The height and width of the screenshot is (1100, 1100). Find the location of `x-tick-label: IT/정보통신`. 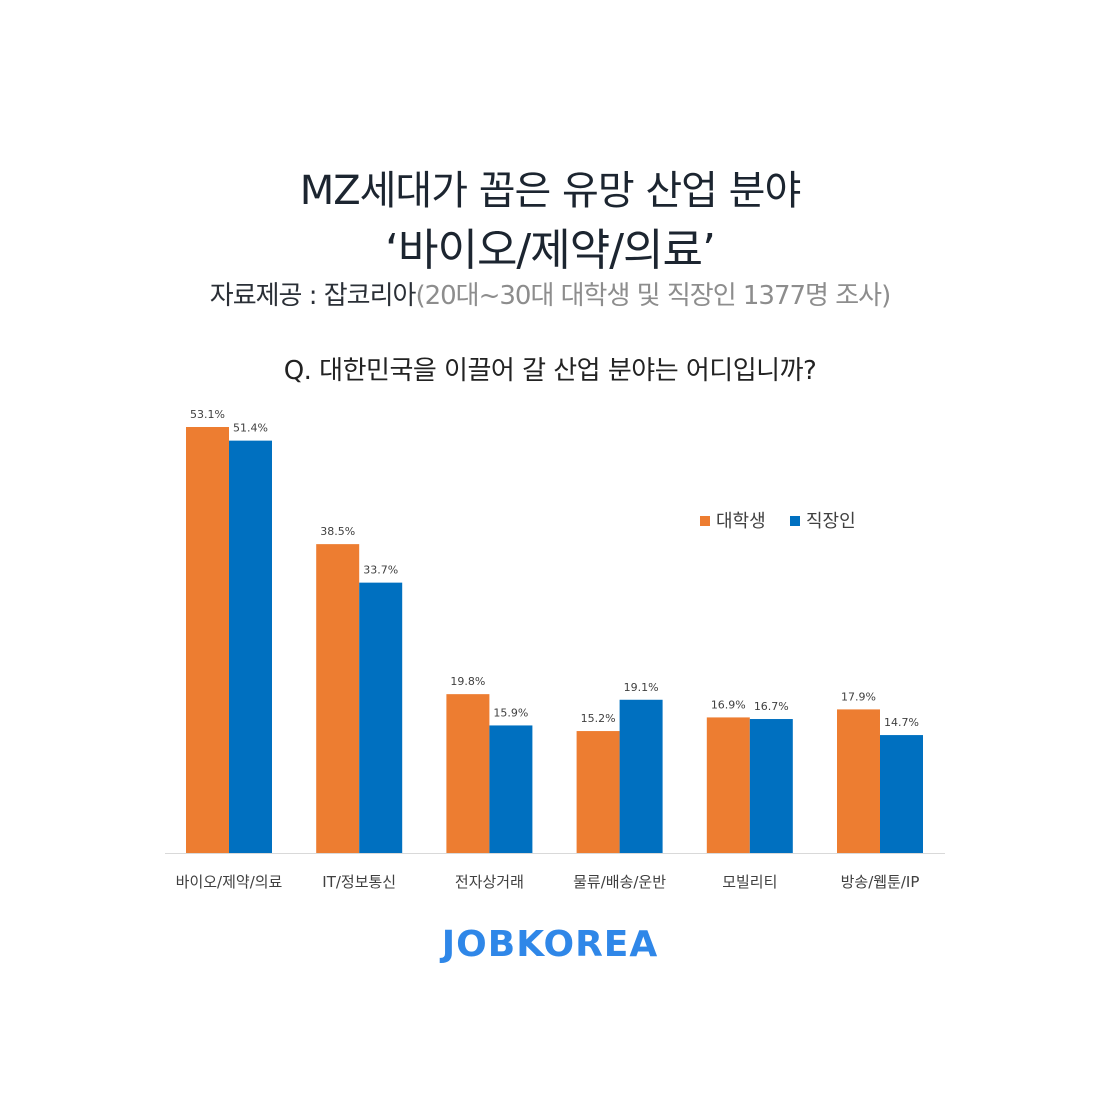

x-tick-label: IT/정보통신 is located at coordinates (359, 882).